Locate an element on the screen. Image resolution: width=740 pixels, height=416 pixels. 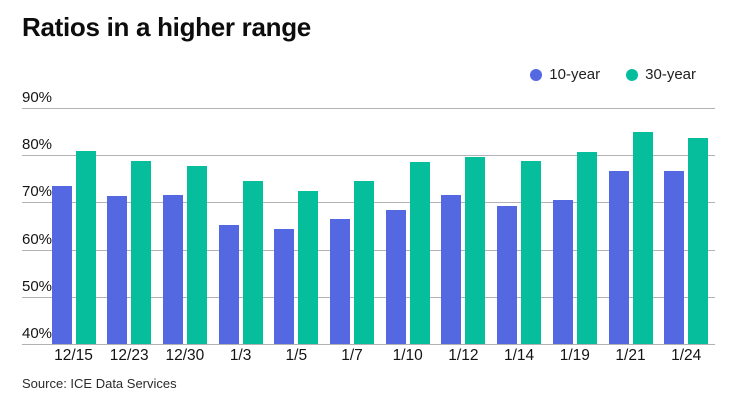
chart-title: Ratios in a higher range is located at coordinates (166, 27).